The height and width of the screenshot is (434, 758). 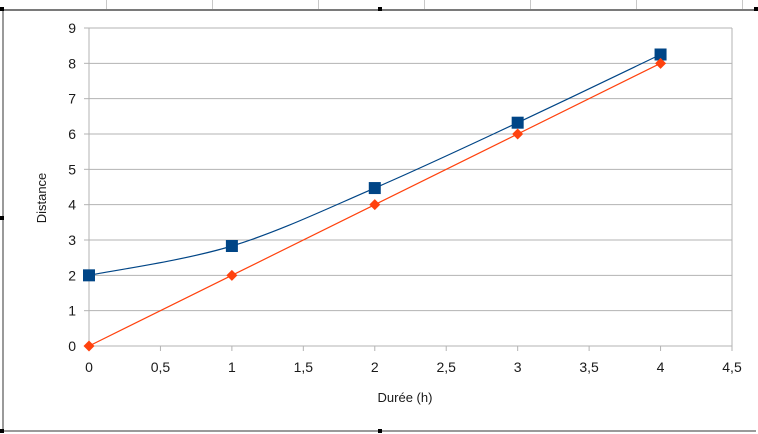 I want to click on x-tick-label: 3, so click(x=518, y=367).